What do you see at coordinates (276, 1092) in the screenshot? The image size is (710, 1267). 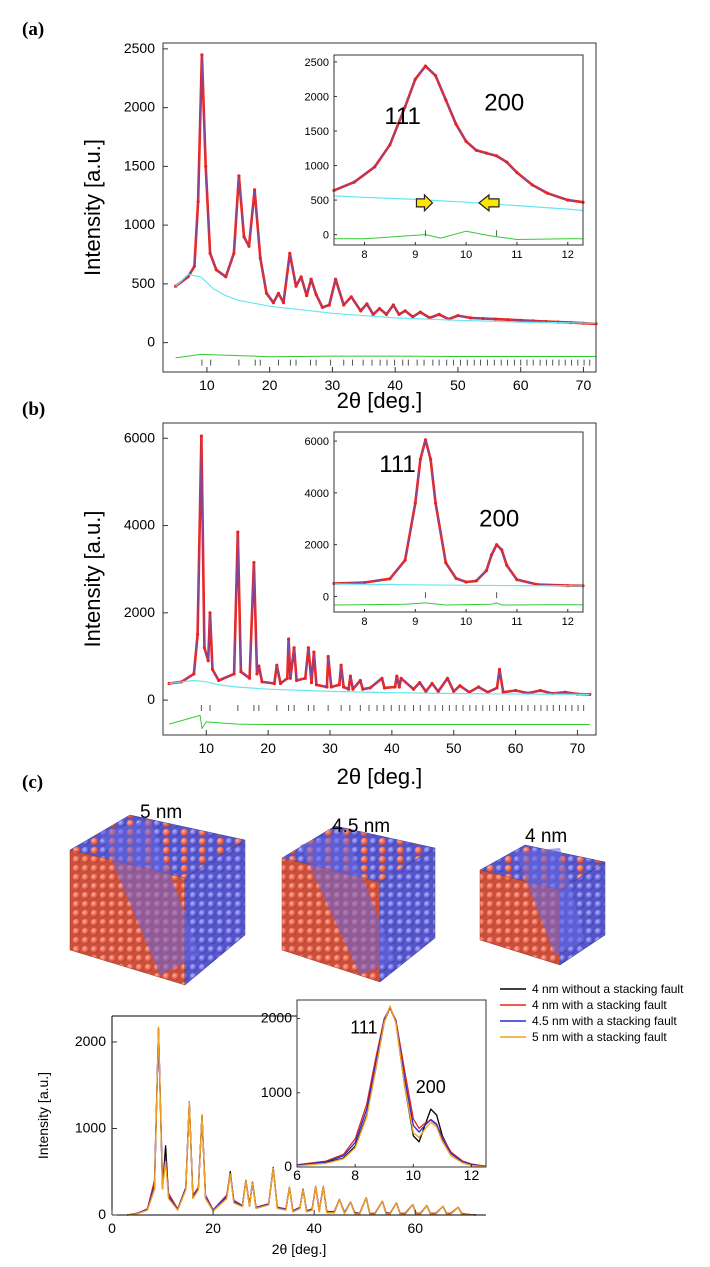 I see `c-inset-ytick-label: 1000` at bounding box center [276, 1092].